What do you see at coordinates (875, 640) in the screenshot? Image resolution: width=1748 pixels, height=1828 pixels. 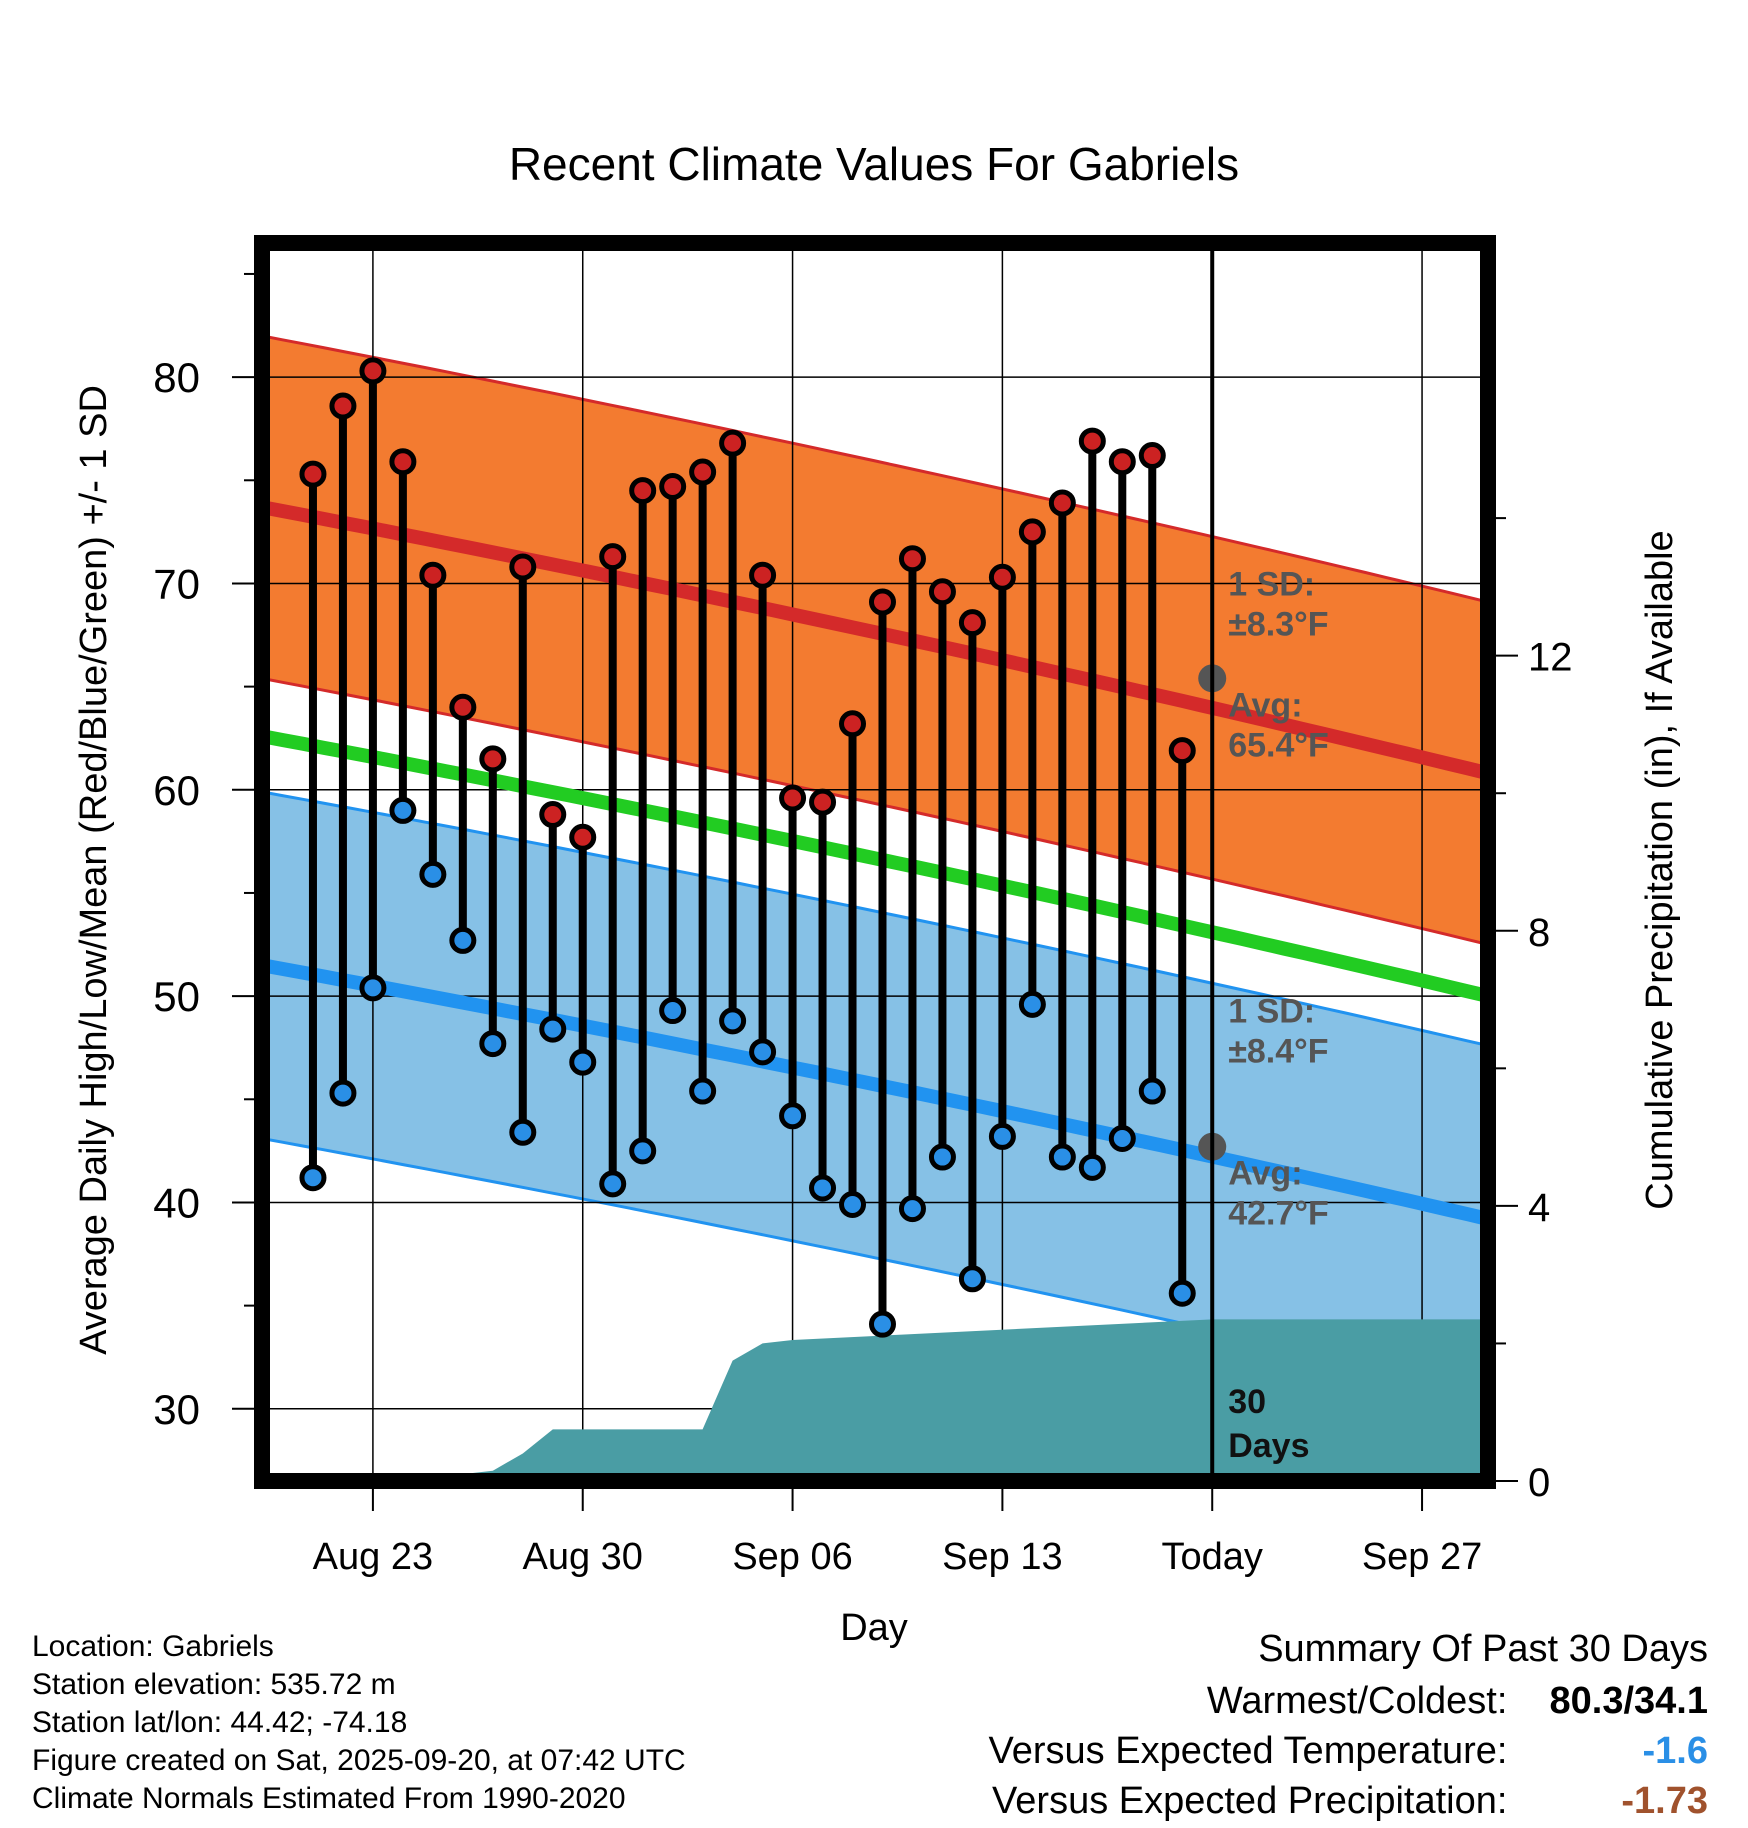 I see `normal-high-line` at bounding box center [875, 640].